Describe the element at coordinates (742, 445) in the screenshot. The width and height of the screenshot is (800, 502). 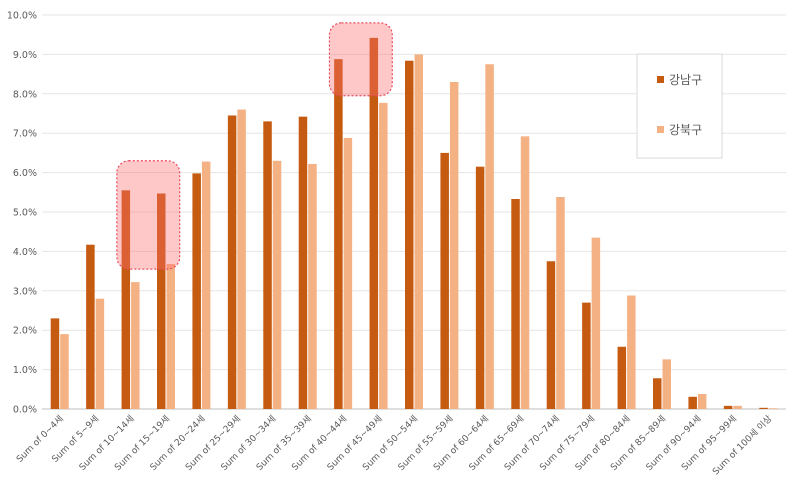
I see `x-tick-label: Sum of 100세 이상` at that location.